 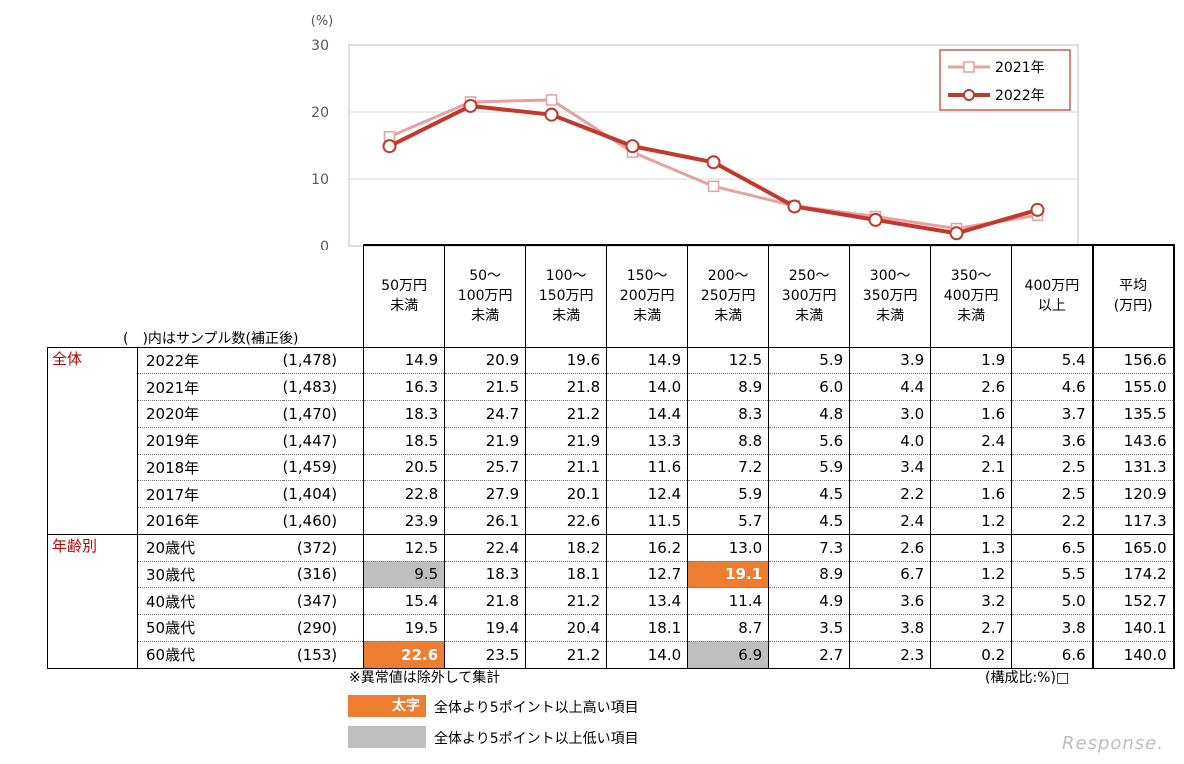 What do you see at coordinates (1133, 547) in the screenshot?
I see `value-cell: 165.0` at bounding box center [1133, 547].